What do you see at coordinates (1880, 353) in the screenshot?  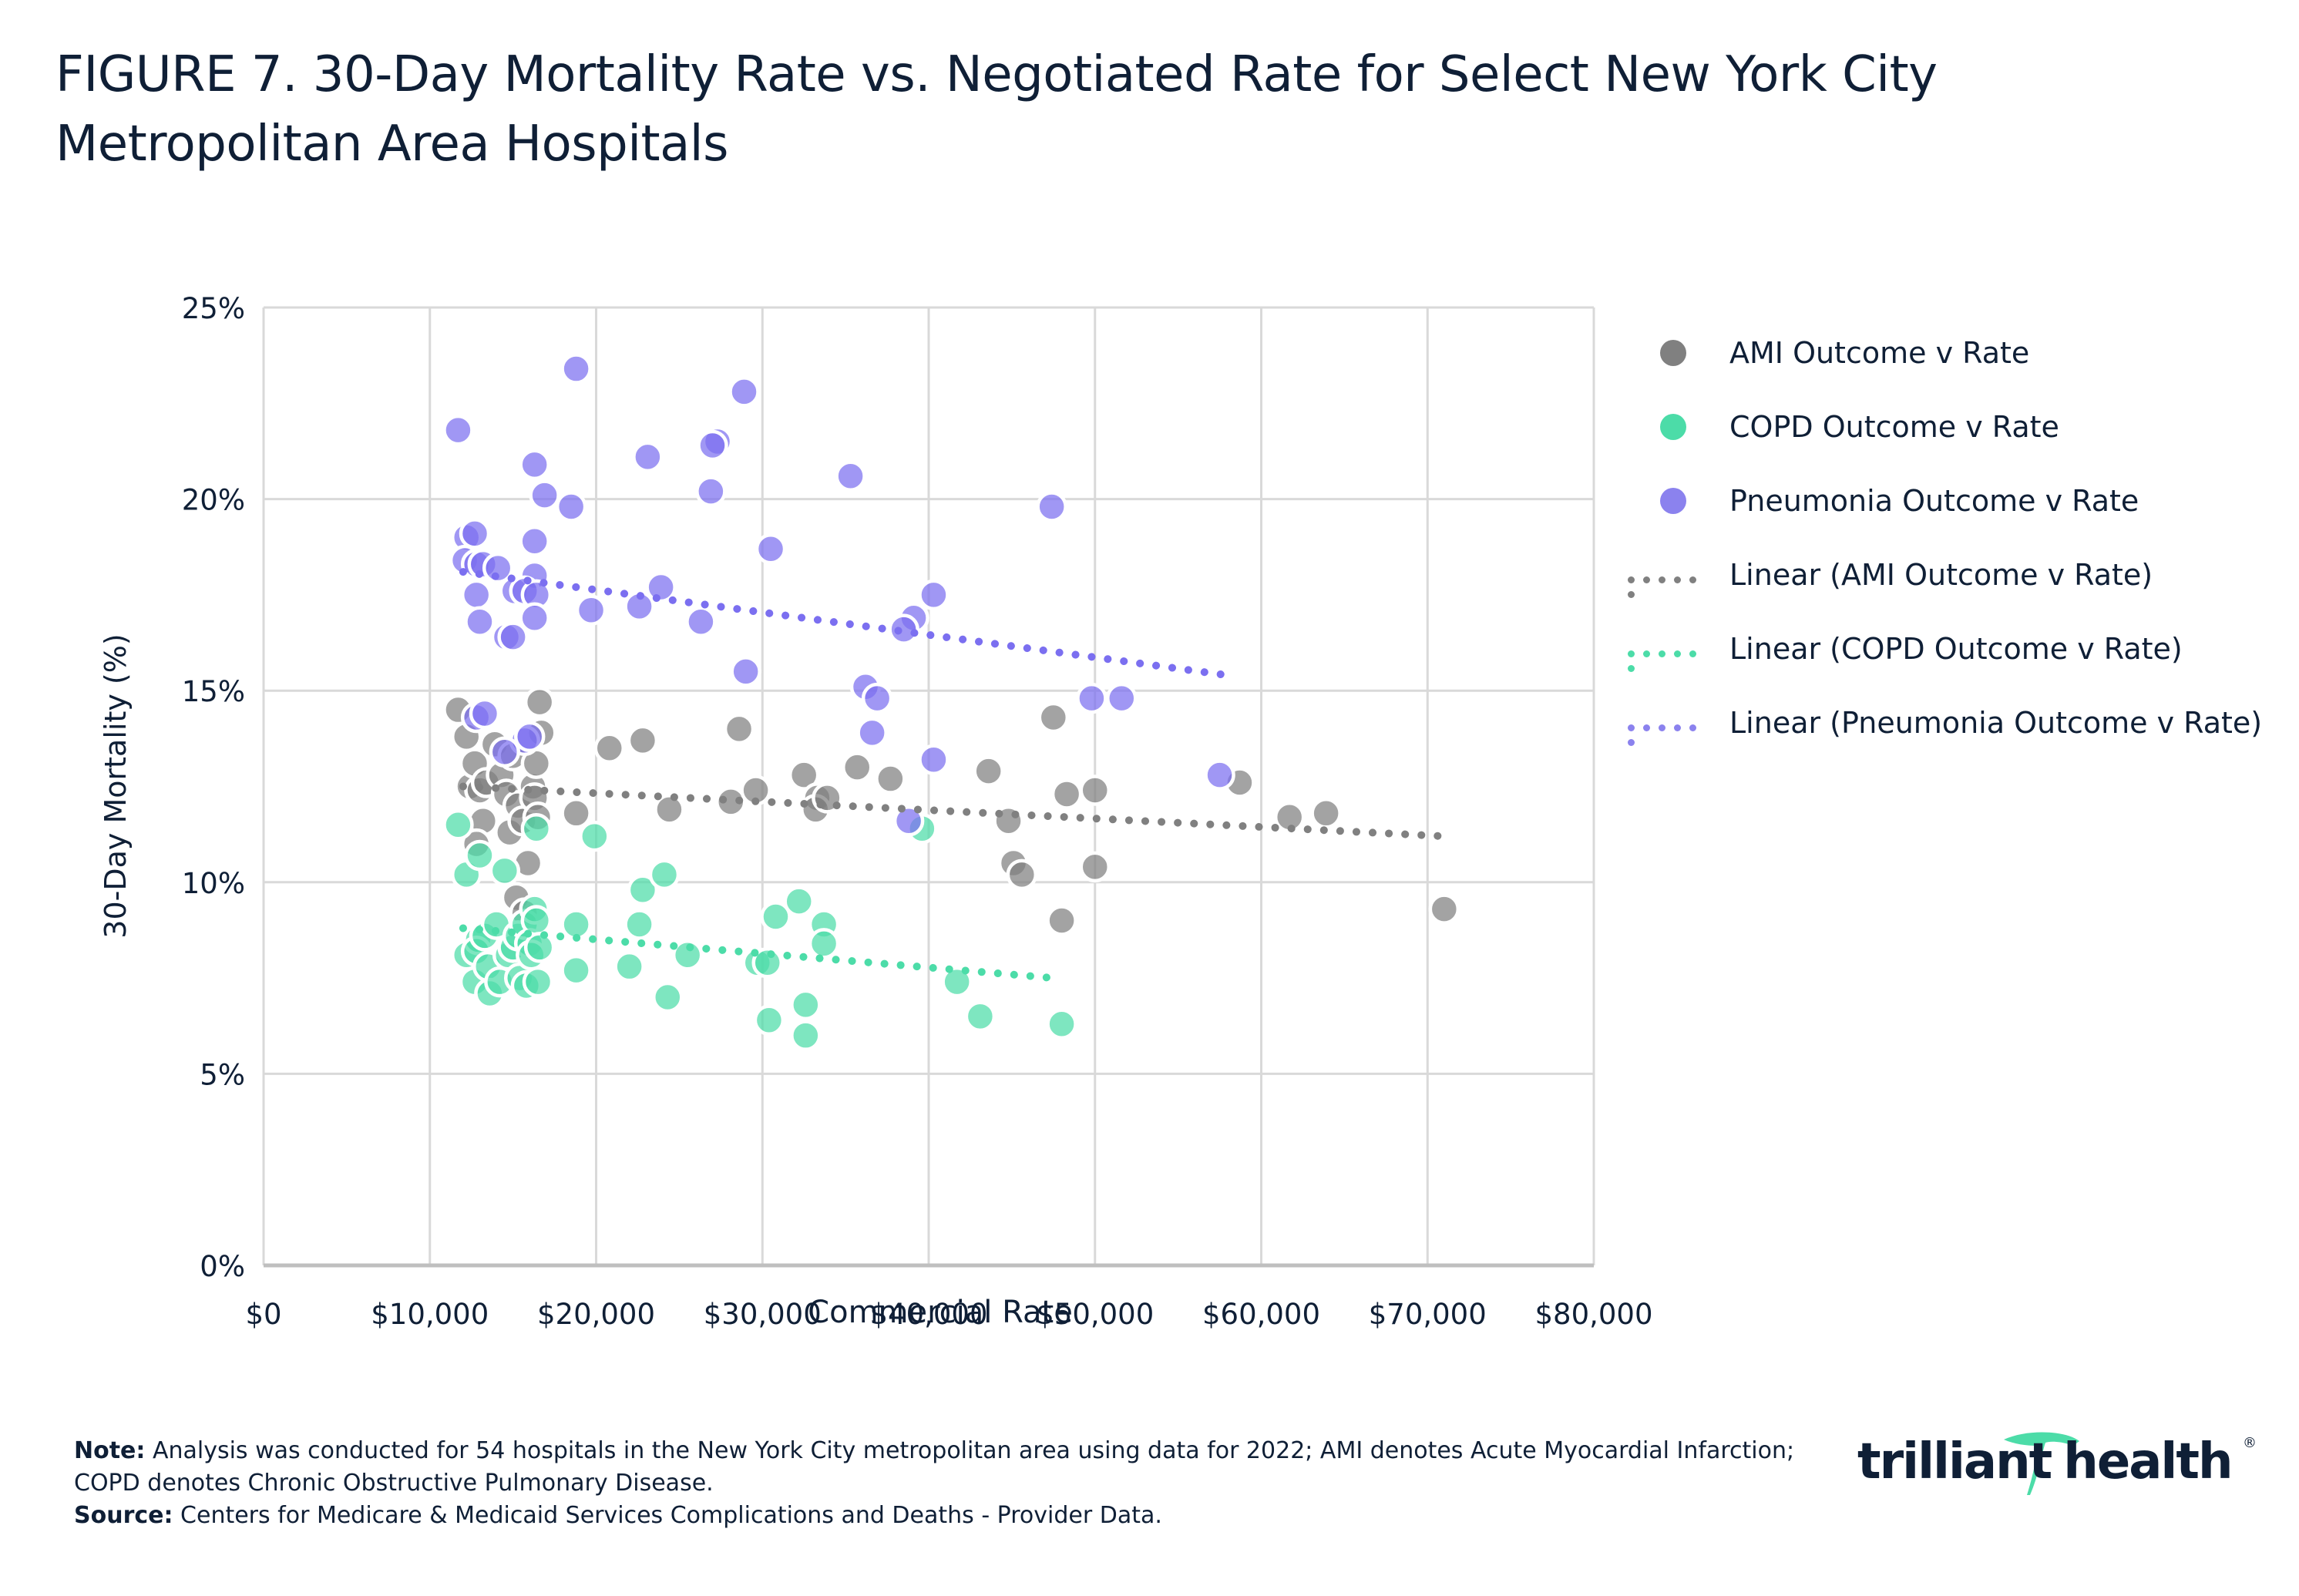 I see `legend-label: AMI Outcome v Rate` at bounding box center [1880, 353].